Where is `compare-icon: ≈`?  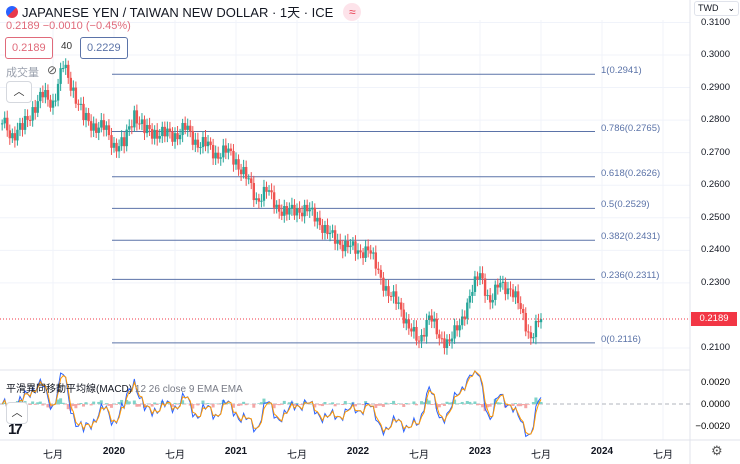 compare-icon: ≈ is located at coordinates (352, 11).